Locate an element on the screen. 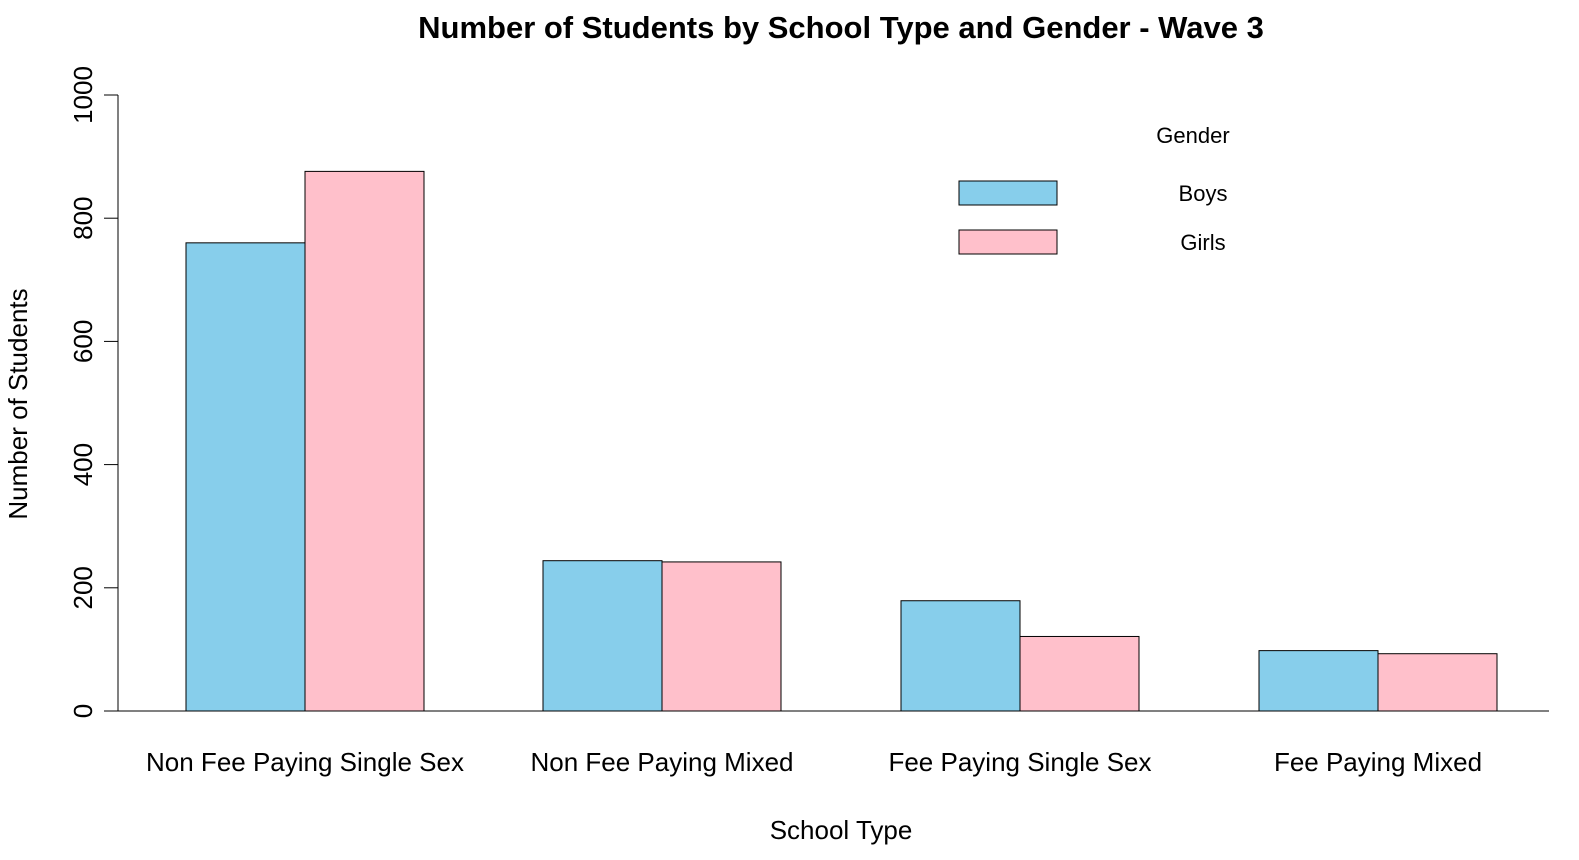 This screenshot has height=860, width=1579. legend-swatch-girls is located at coordinates (1008, 242).